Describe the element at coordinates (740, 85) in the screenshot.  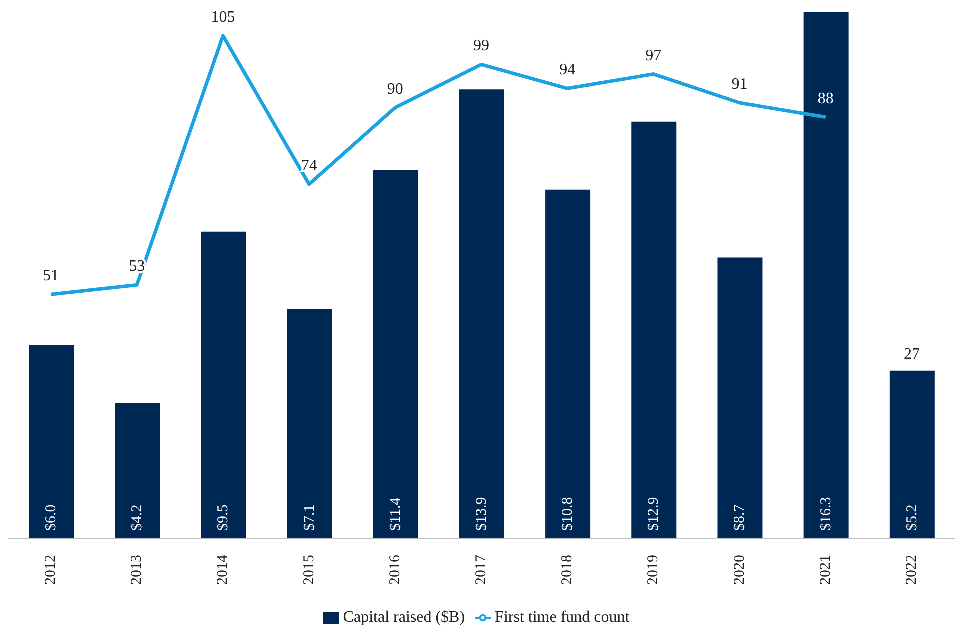
I see `data-label: 91` at that location.